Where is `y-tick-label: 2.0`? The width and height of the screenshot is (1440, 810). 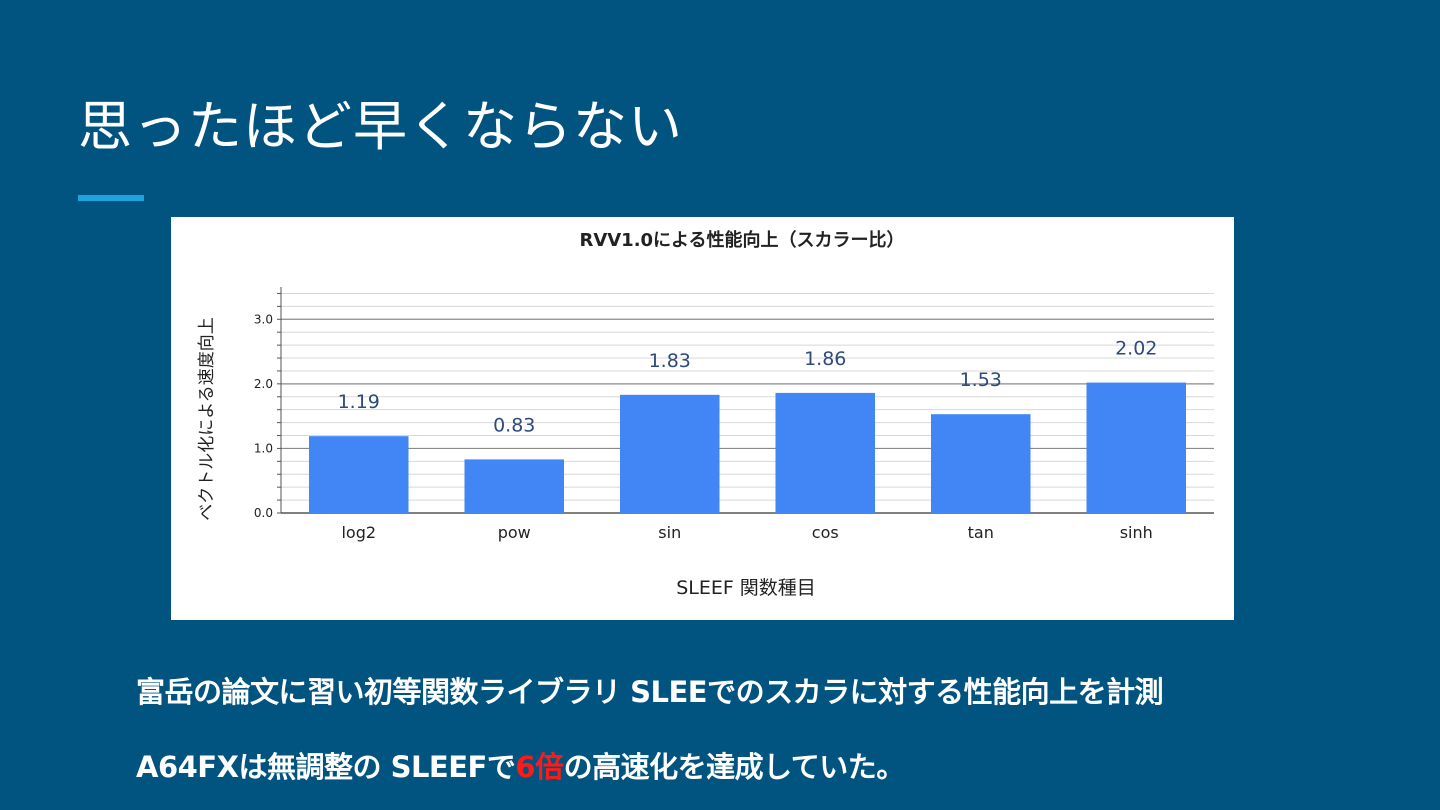
y-tick-label: 2.0 is located at coordinates (263, 384).